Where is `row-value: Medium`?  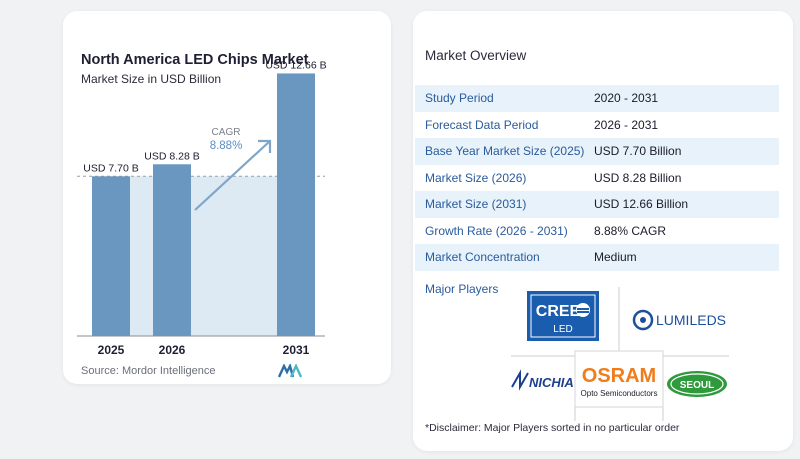
row-value: Medium is located at coordinates (615, 257).